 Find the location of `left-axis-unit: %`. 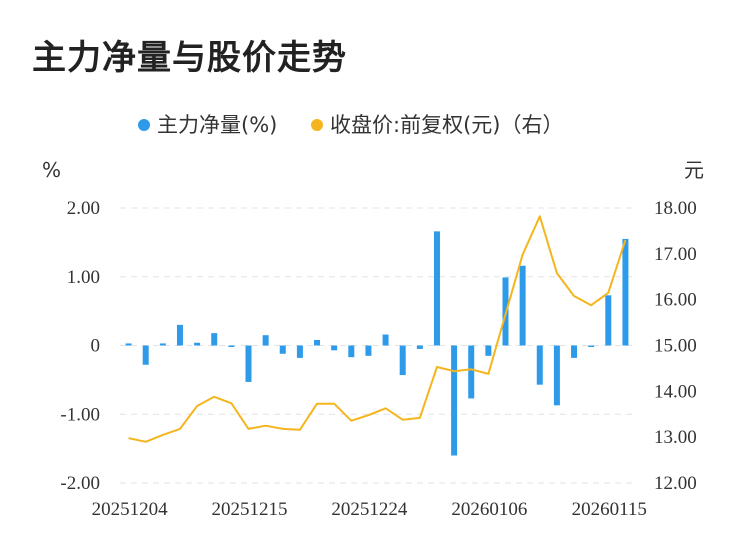

left-axis-unit: % is located at coordinates (51, 170).